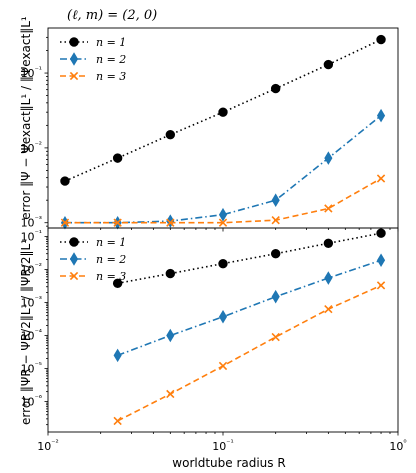 This screenshot has width=416, height=473. I want to click on bottom-panel-ylabel: error ‖ΨR − ΨR/2‖L¹ / ‖ΨR/2‖L¹, so click(26, 332).